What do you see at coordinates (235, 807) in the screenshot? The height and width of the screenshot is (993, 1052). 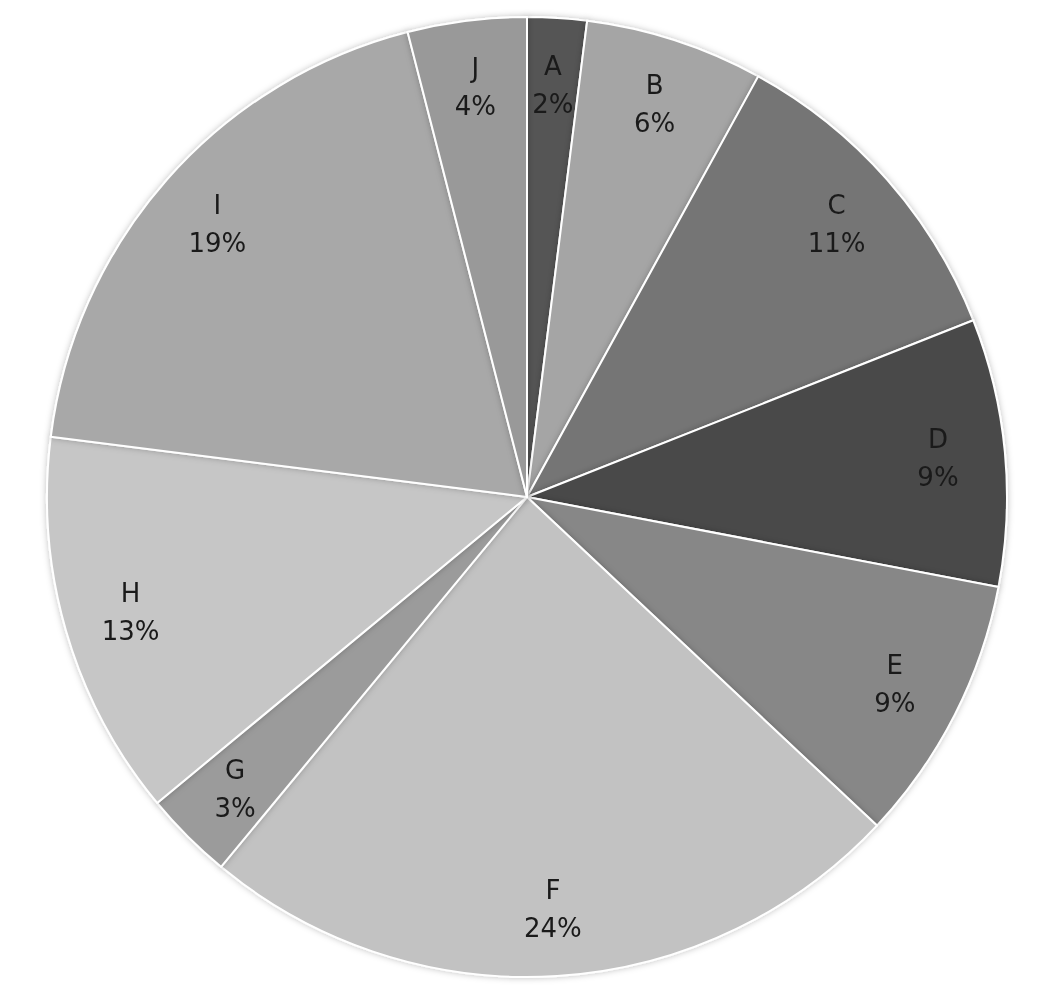 I see `data-label: 3%` at bounding box center [235, 807].